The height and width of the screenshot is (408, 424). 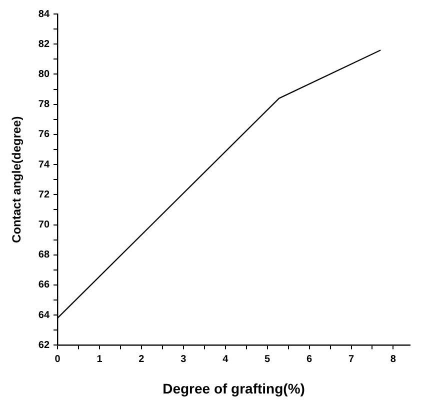 What do you see at coordinates (141, 359) in the screenshot?
I see `x-tick-label: 2` at bounding box center [141, 359].